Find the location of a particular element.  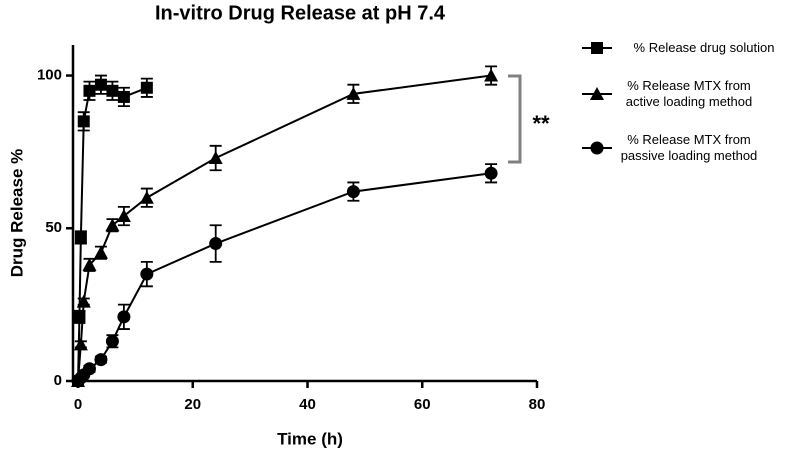

significance-bracket is located at coordinates (515, 119).